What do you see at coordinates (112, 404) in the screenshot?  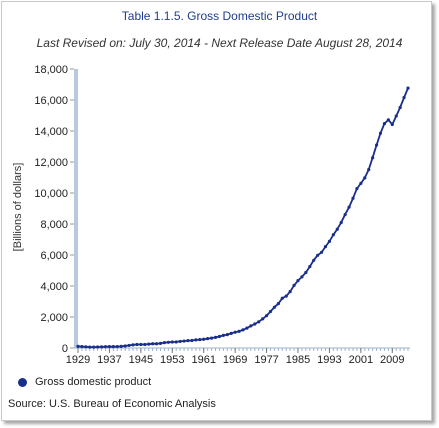 I see `source-note: Source: U.S. Bureau of Economic Analysis` at bounding box center [112, 404].